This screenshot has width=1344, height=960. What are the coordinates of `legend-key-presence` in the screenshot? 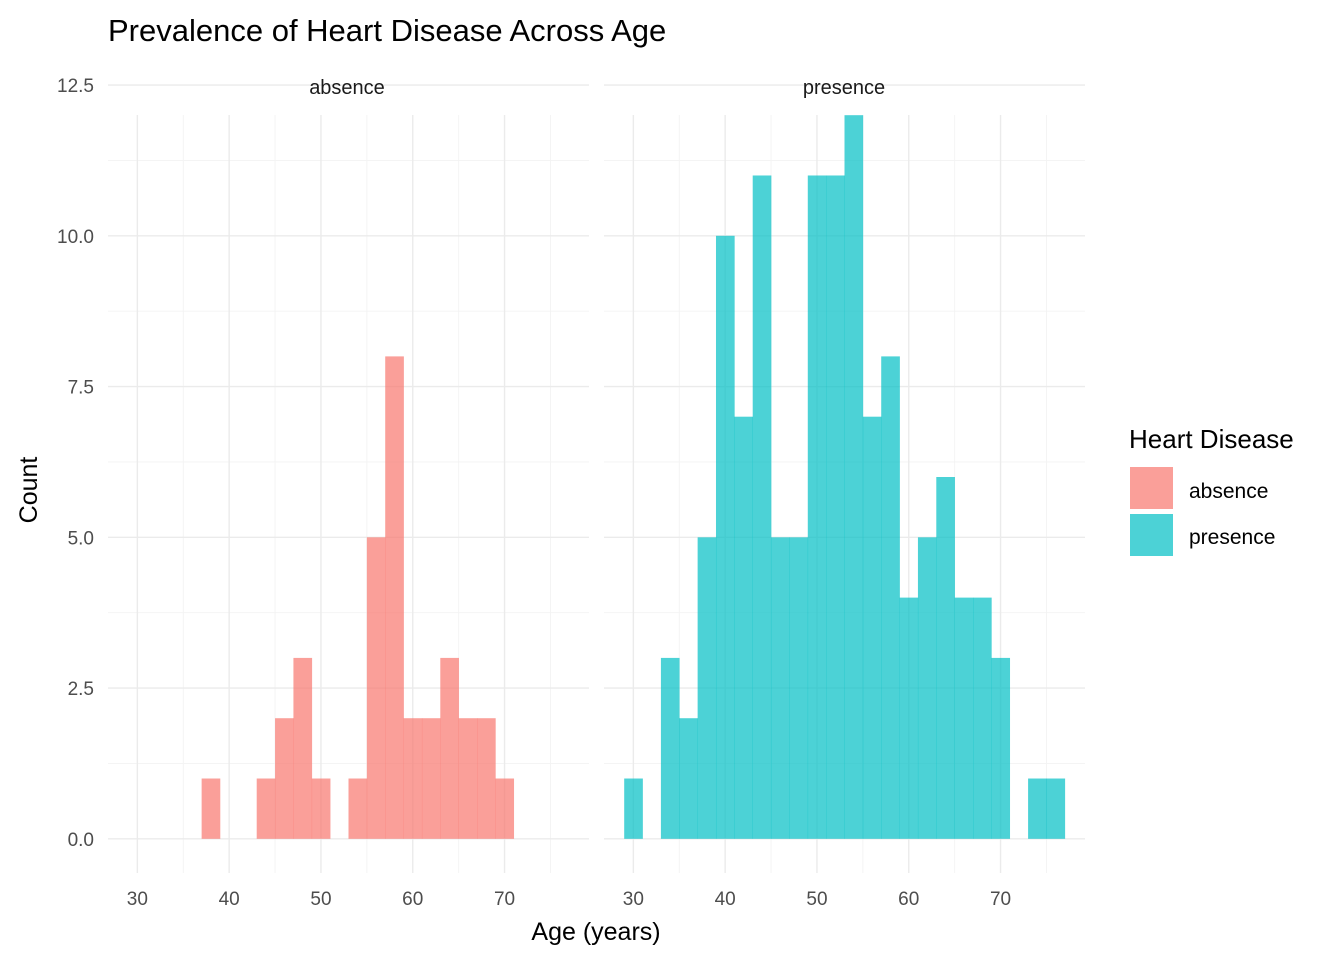 It's located at (1151, 535).